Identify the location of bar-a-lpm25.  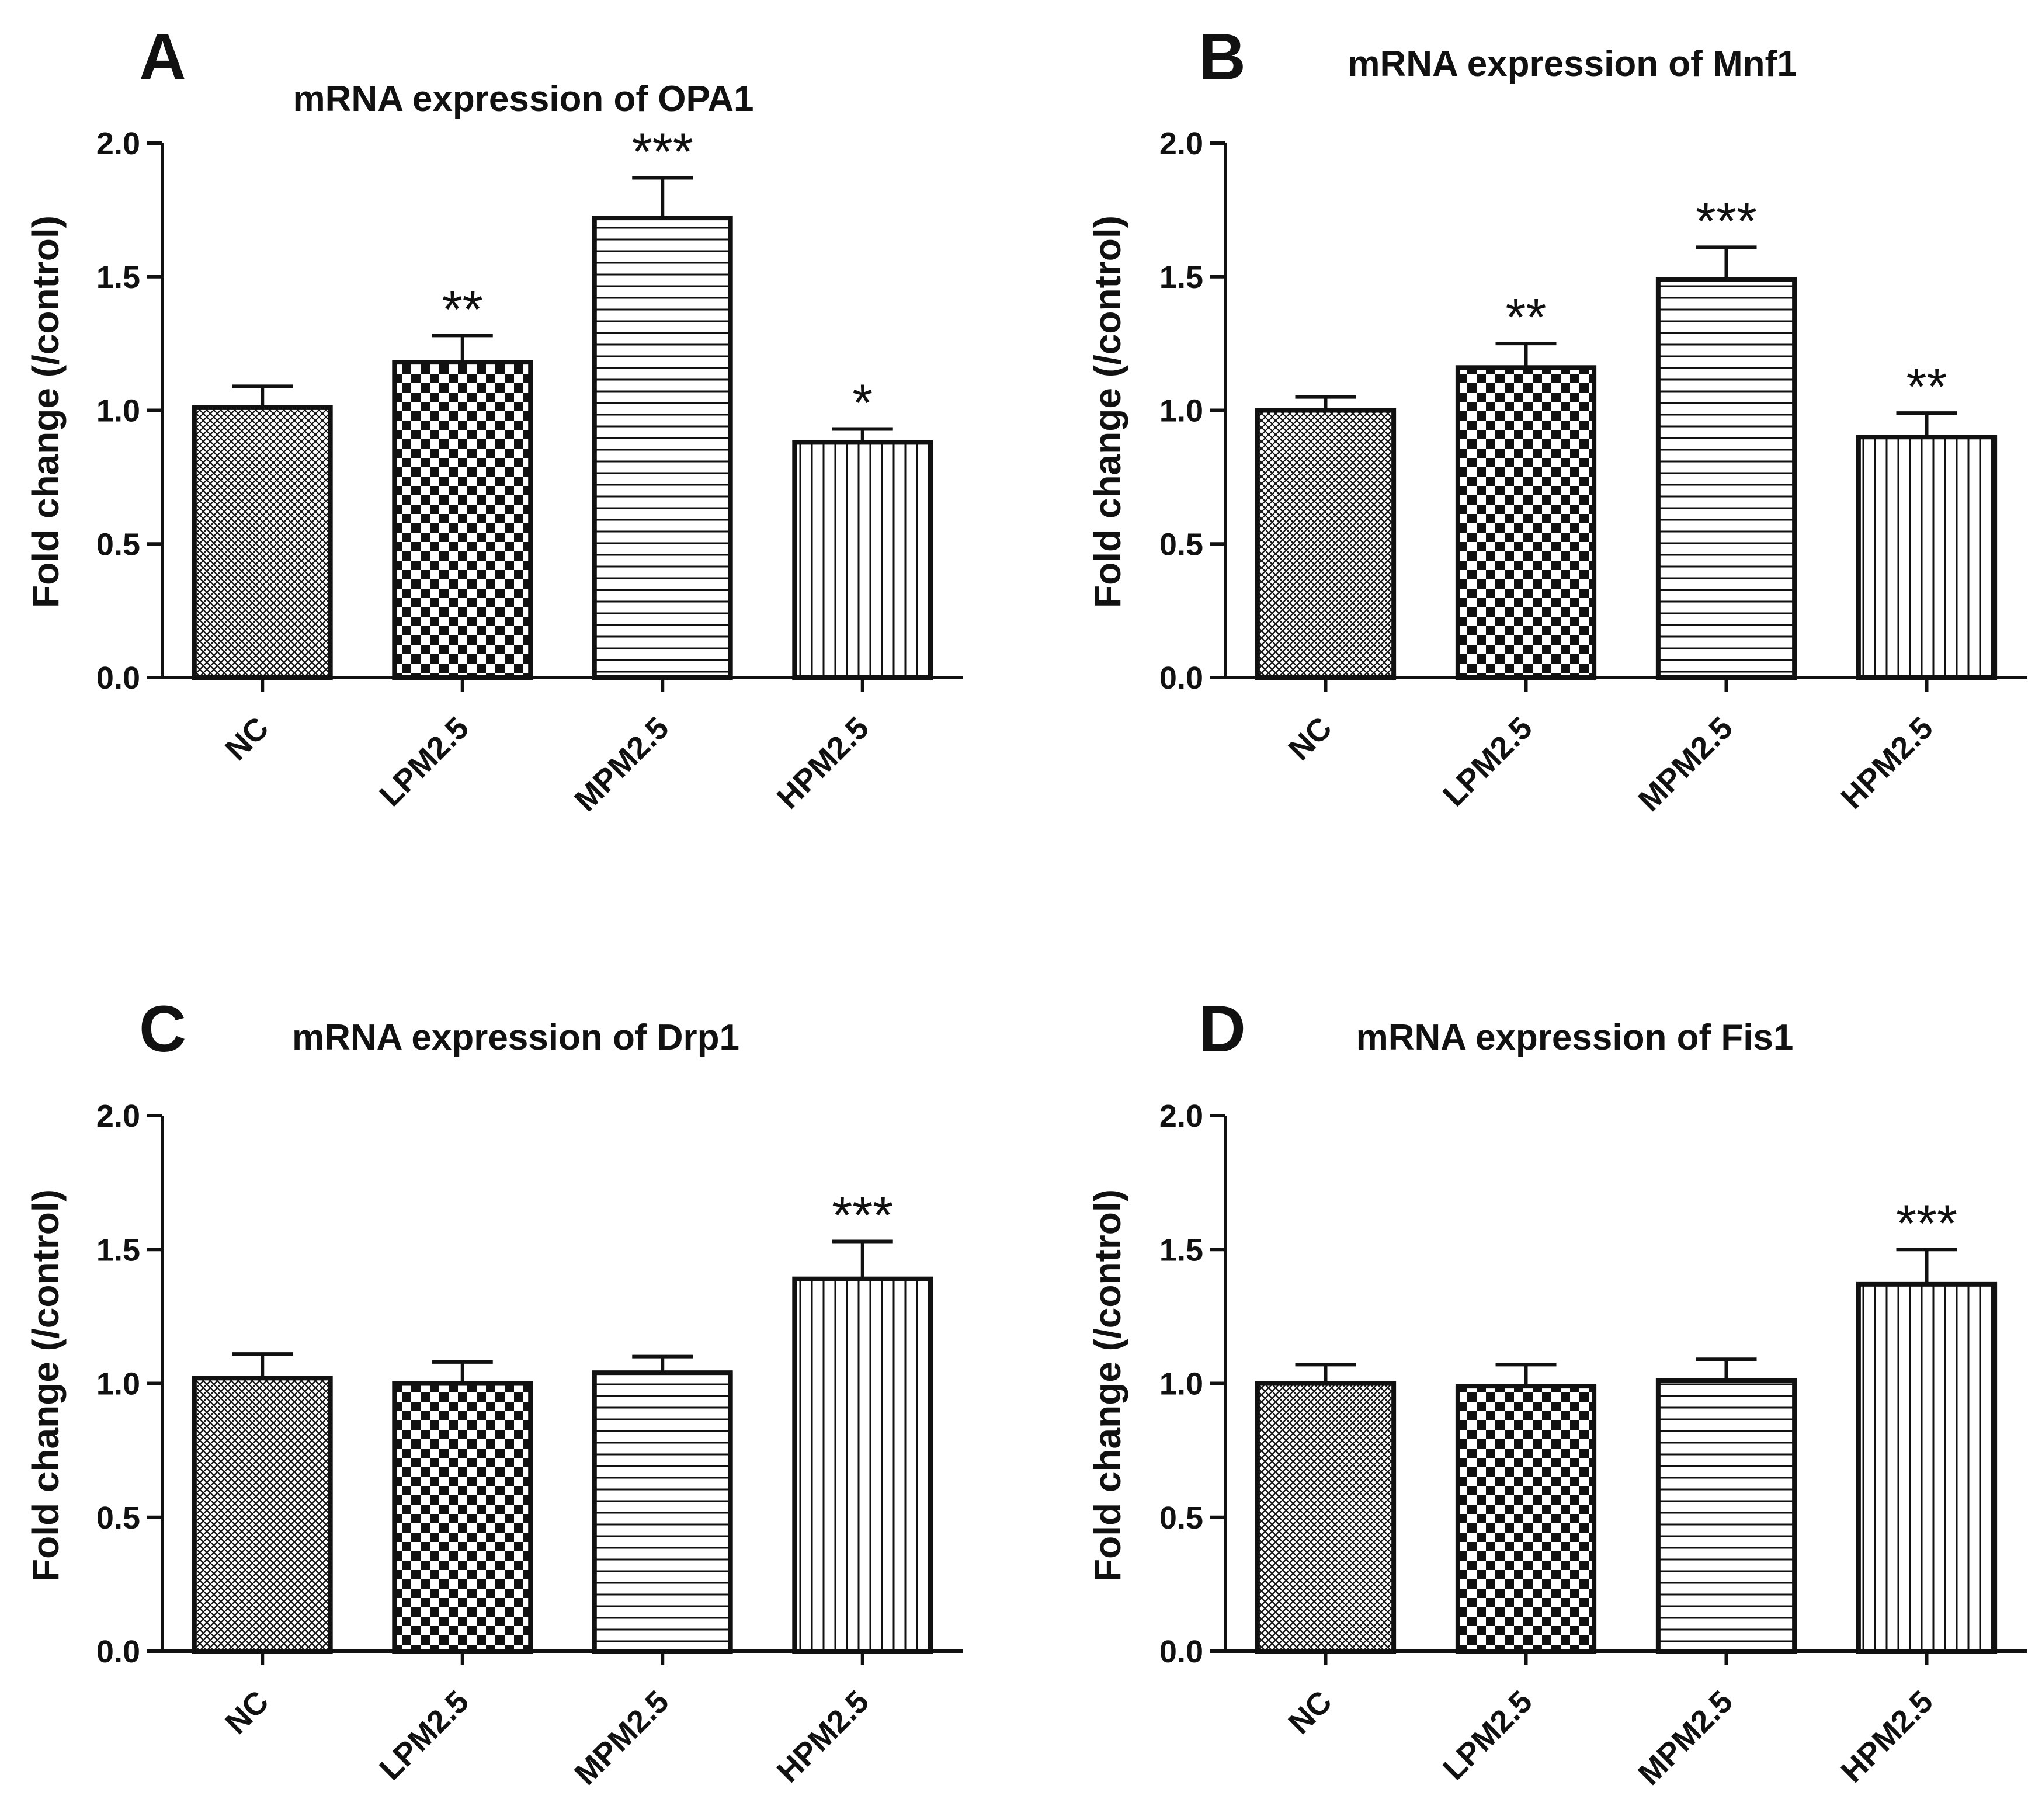
(462, 520).